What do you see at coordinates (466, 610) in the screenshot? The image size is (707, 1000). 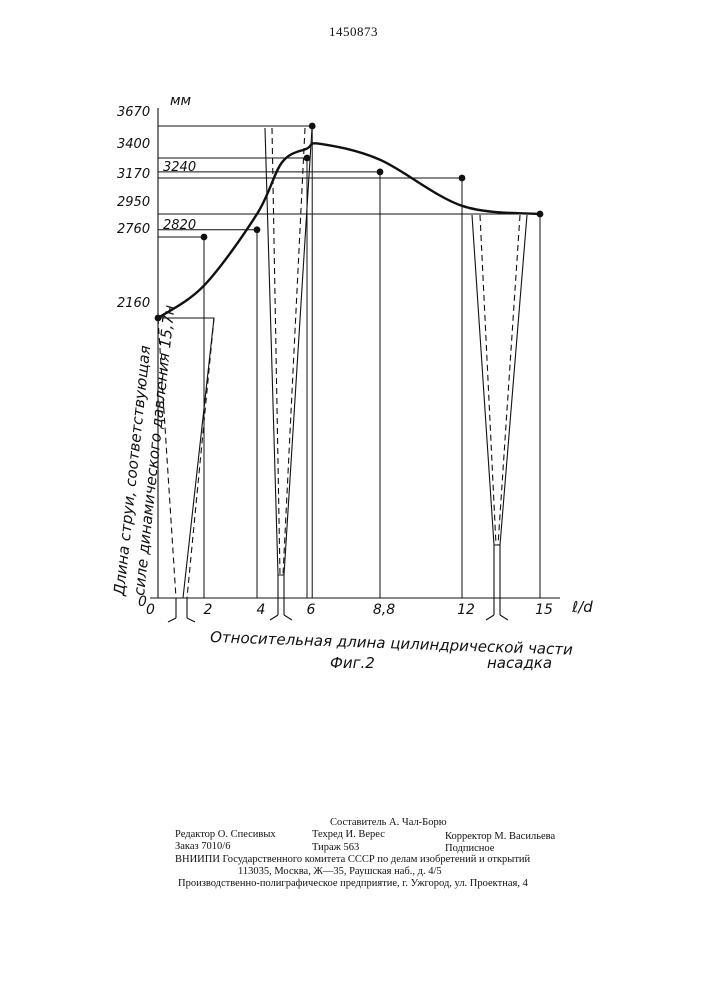 I see `x-tick-label: 12` at bounding box center [466, 610].